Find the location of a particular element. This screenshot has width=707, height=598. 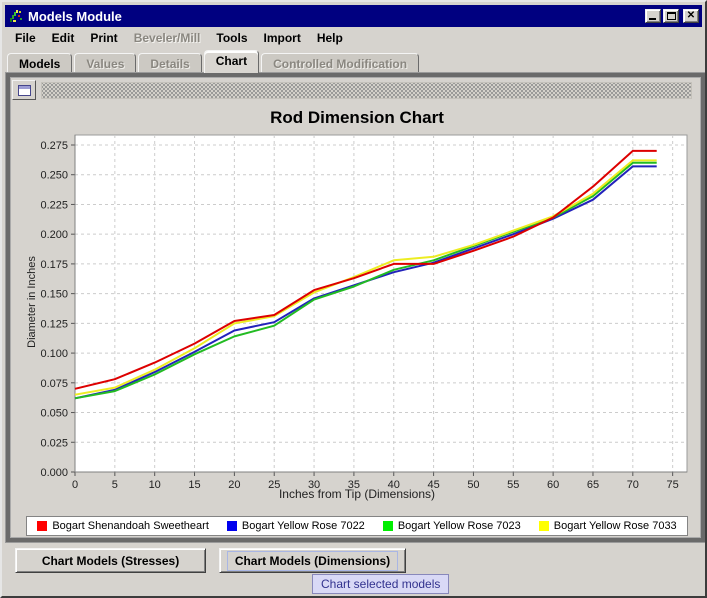

svg-text: 0.125 is located at coordinates (54, 324).